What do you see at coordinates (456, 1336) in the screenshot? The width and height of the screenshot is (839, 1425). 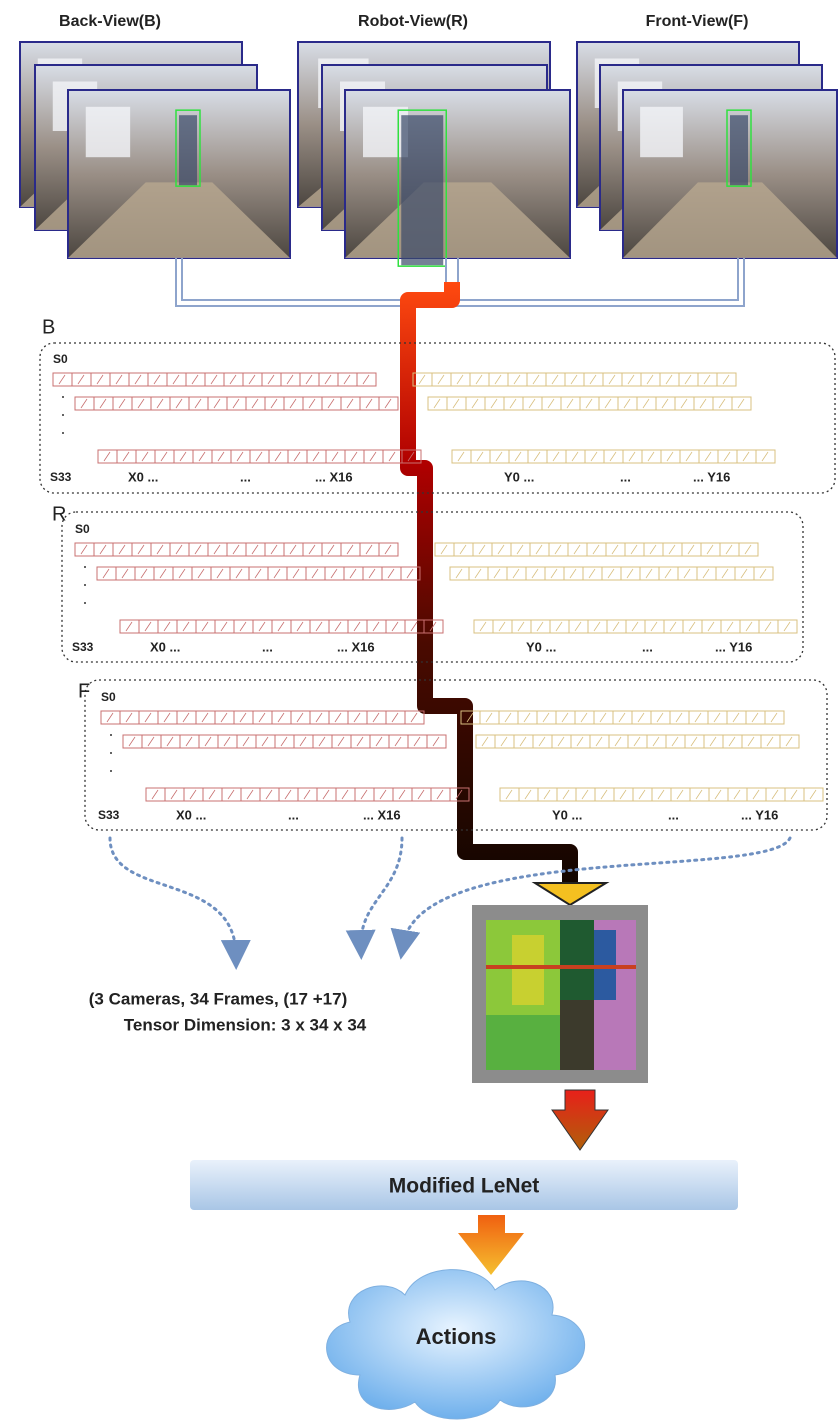 I see `output-label: Actions` at bounding box center [456, 1336].